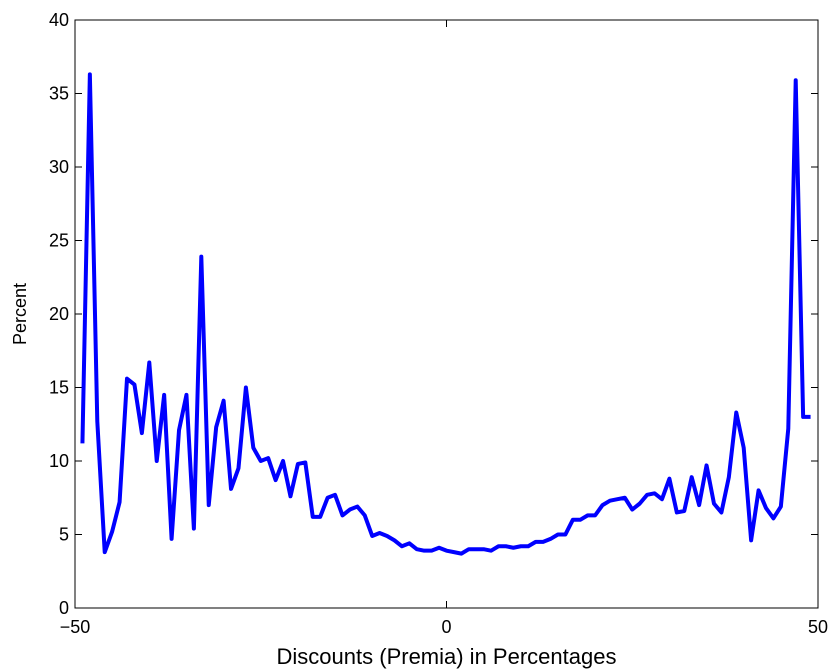  I want to click on x-axis-label: Discounts (Premia) in Percentages, so click(447, 656).